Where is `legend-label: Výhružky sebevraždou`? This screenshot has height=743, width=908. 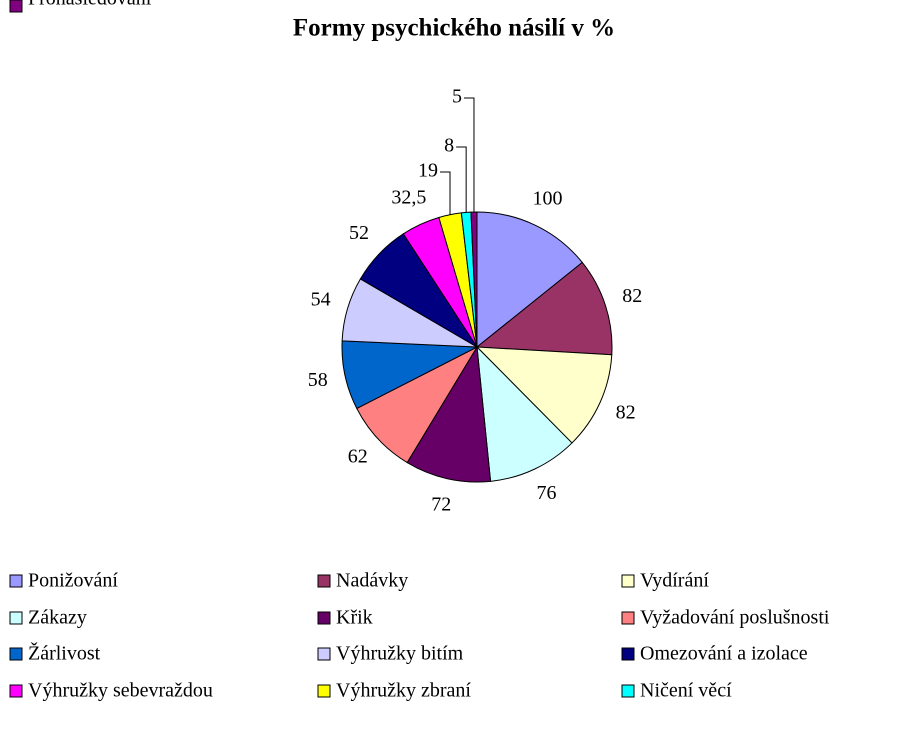
legend-label: Výhružky sebevraždou is located at coordinates (120, 691).